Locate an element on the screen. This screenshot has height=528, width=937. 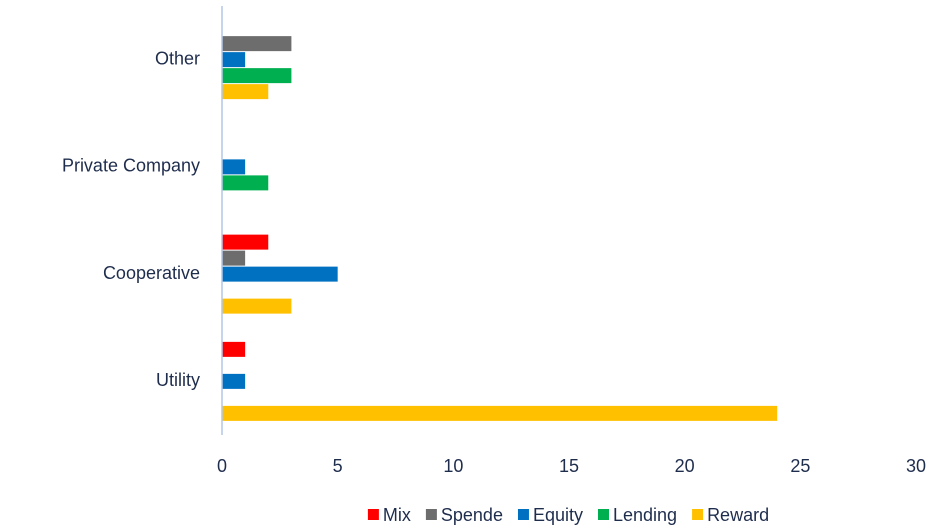
legend-label: Equity is located at coordinates (558, 515).